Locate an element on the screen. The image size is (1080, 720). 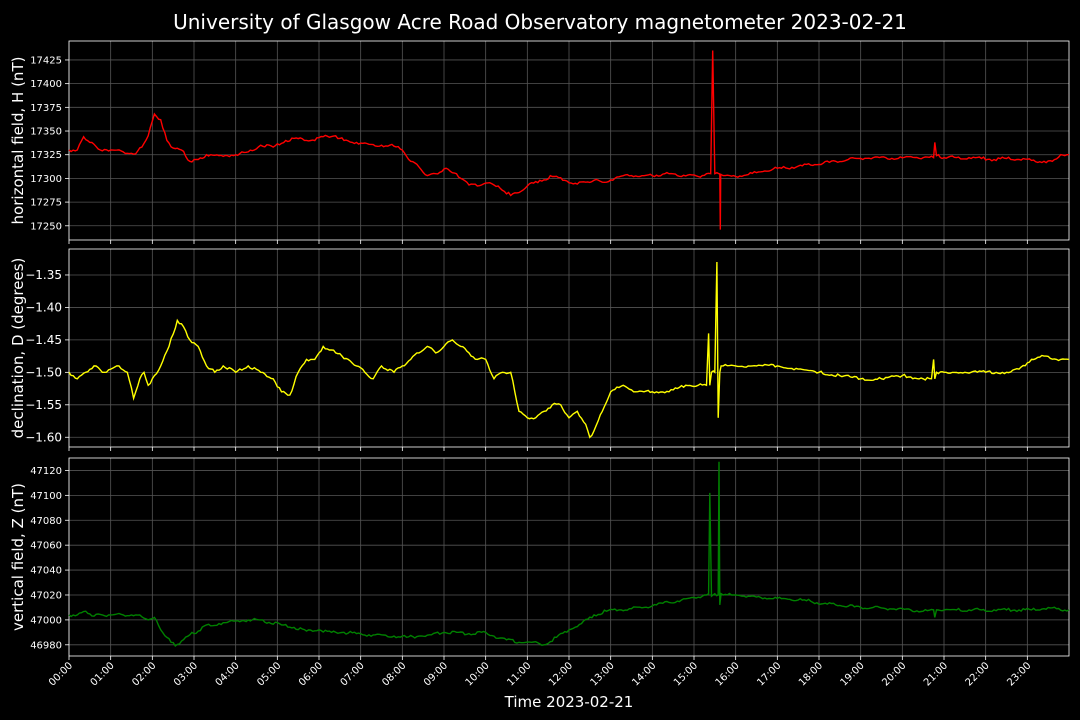
y-tick-label: −1.60 is located at coordinates (43, 437).